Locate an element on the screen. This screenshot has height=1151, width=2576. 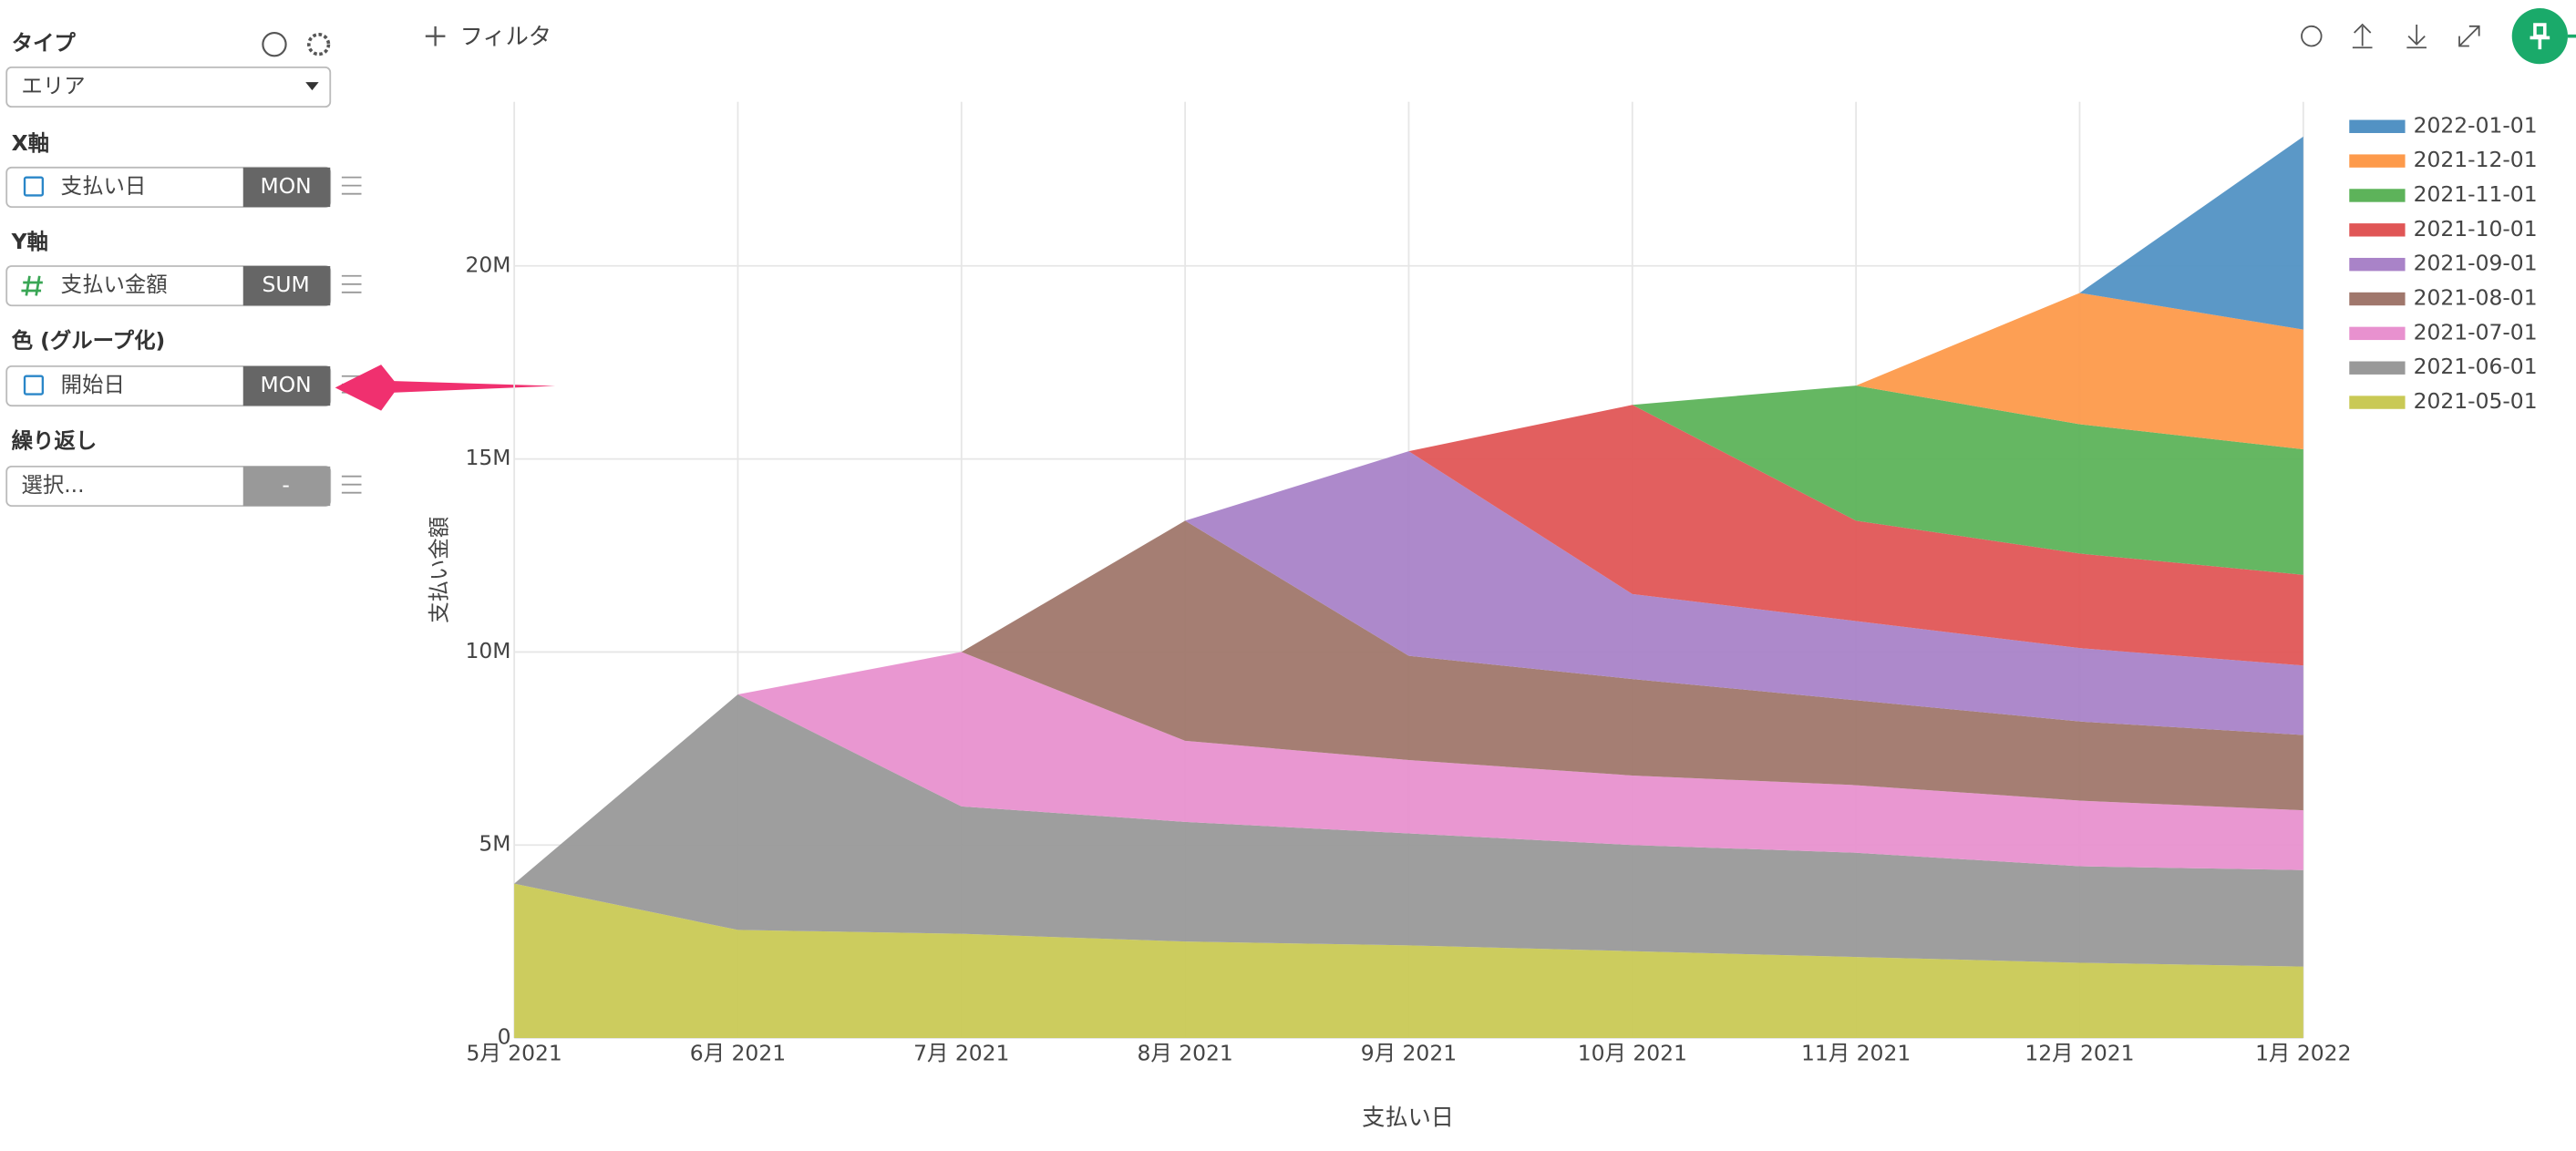
x-tick-label: 10月 2021 is located at coordinates (1632, 1053).